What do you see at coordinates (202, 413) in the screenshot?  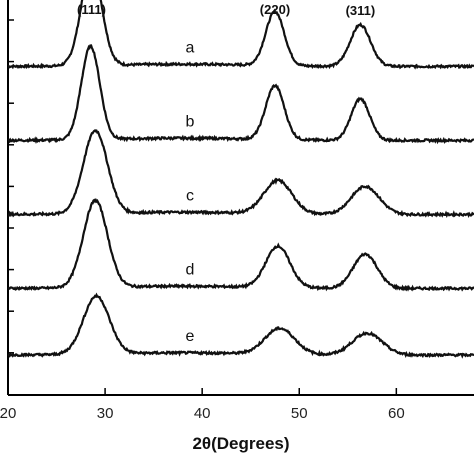 I see `x-tick-label: 40` at bounding box center [202, 413].